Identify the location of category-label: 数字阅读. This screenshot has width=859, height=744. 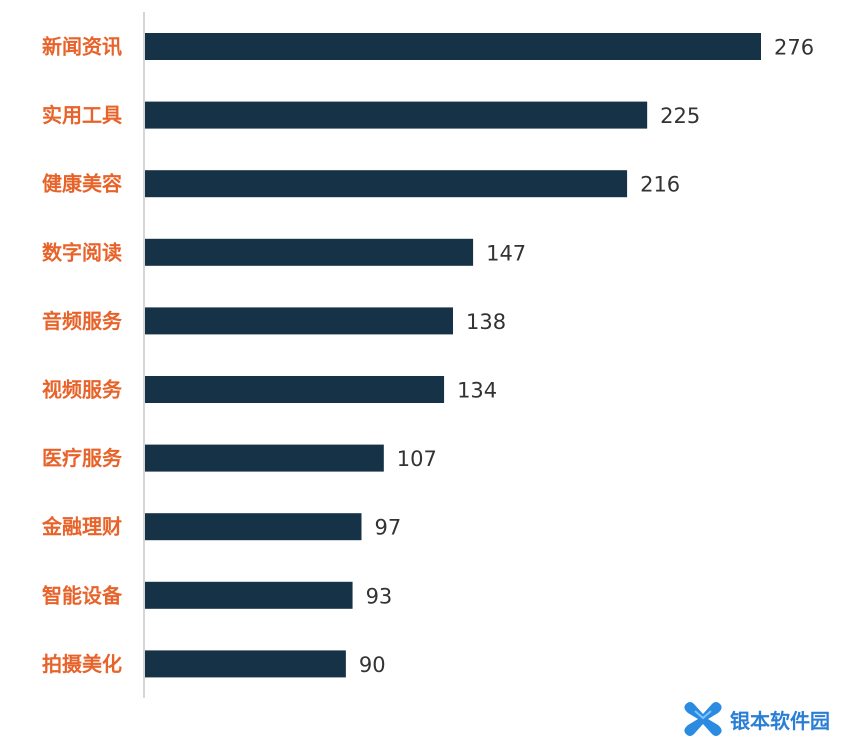
(82, 252).